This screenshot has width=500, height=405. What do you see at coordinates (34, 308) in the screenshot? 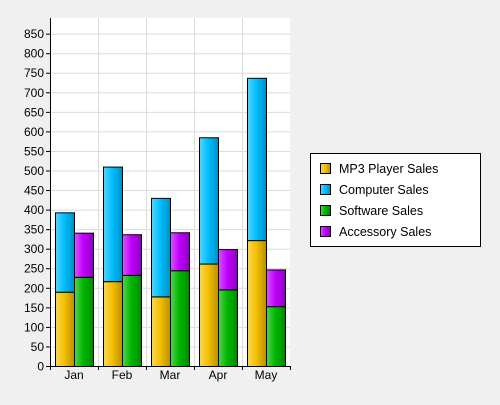
I see `y-tick-label-150: 150` at bounding box center [34, 308].